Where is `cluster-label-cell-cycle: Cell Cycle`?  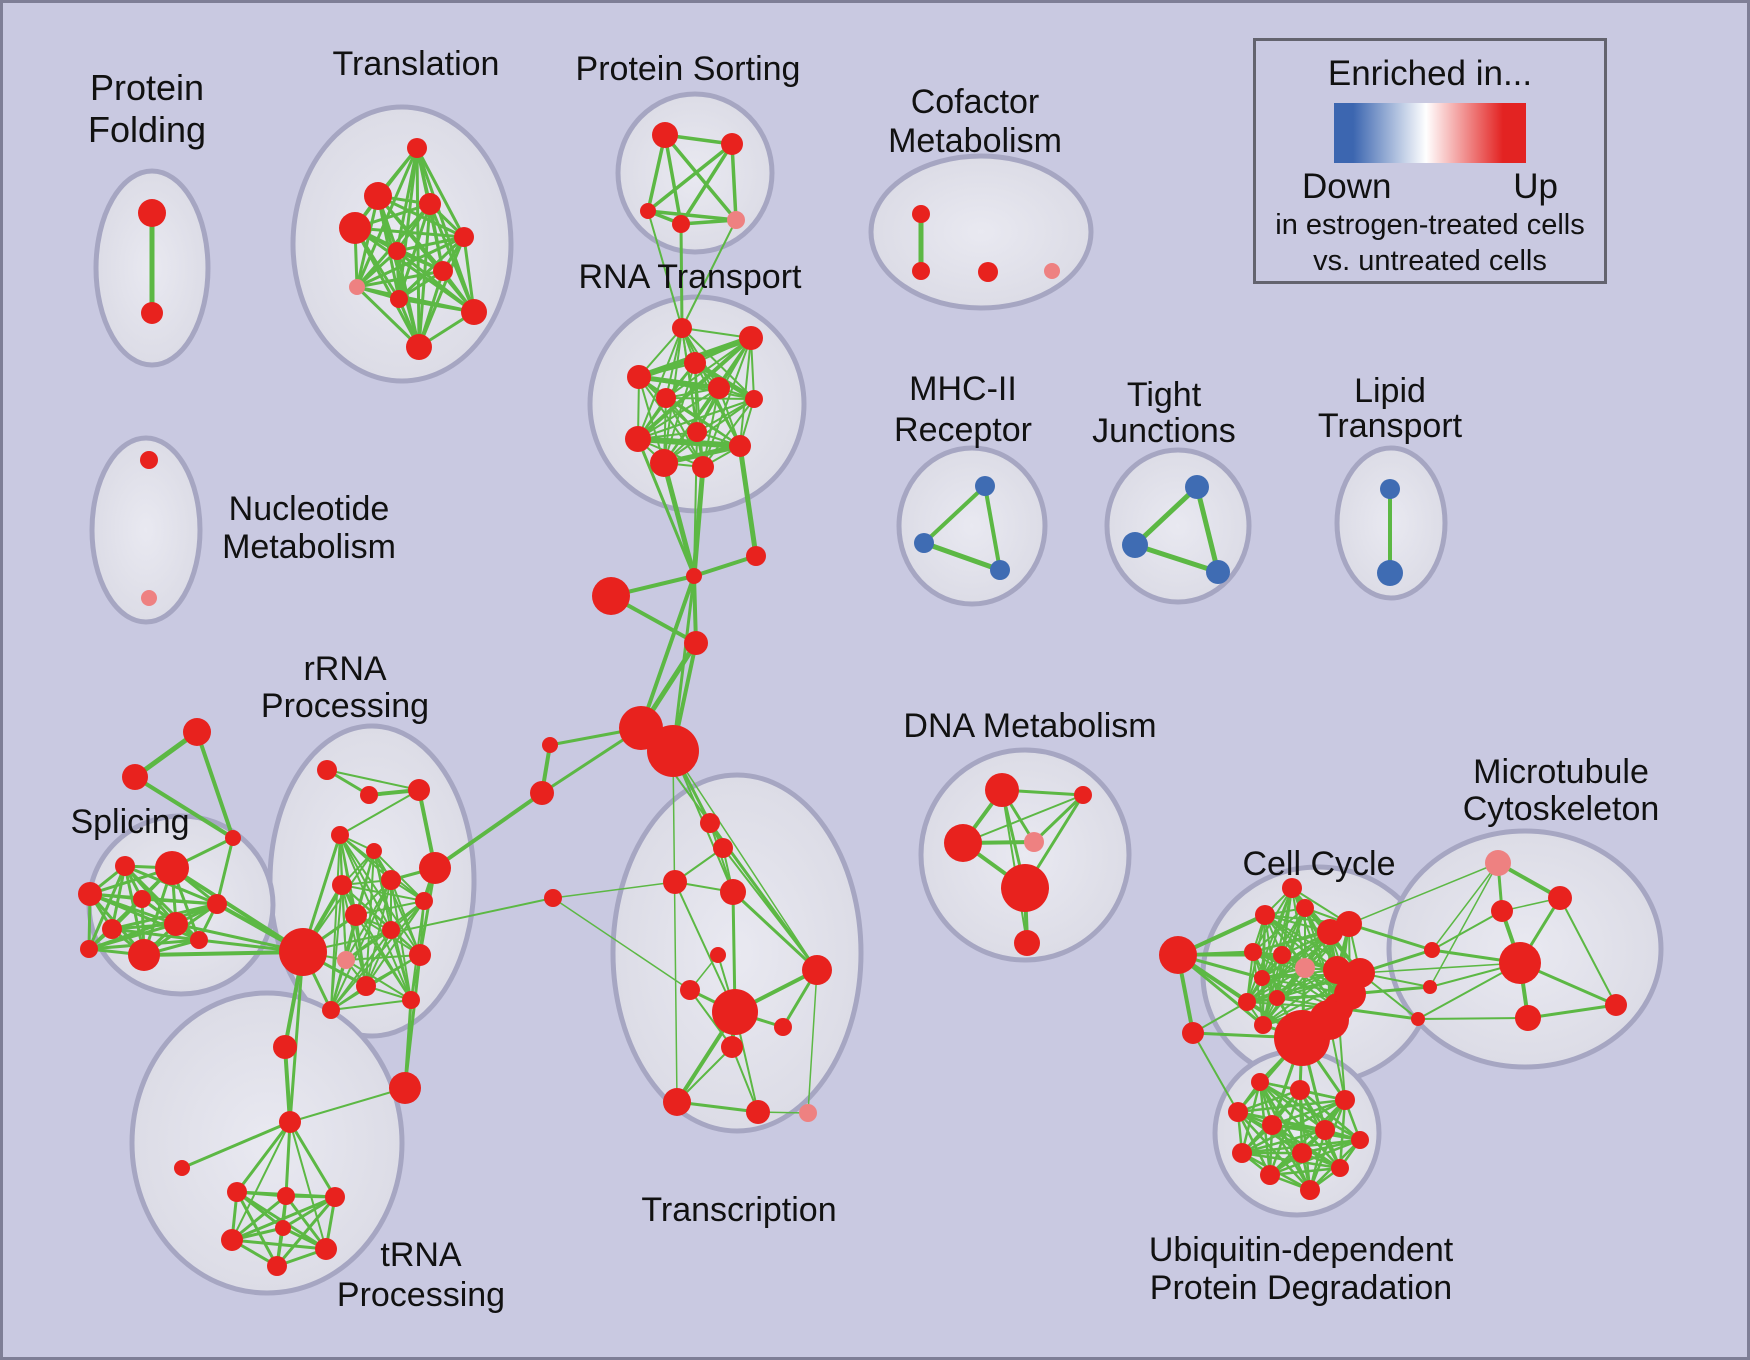 cluster-label-cell-cycle: Cell Cycle is located at coordinates (1318, 864).